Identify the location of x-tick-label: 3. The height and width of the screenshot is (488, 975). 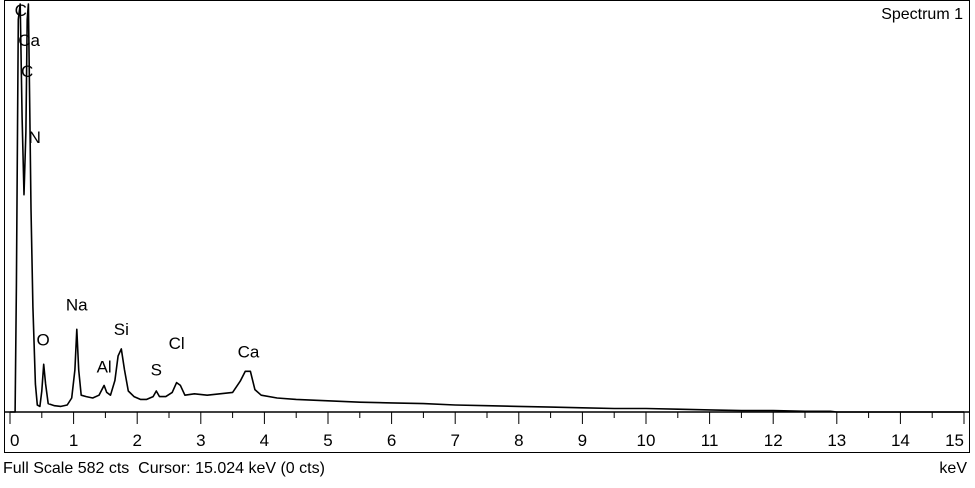
(200, 440).